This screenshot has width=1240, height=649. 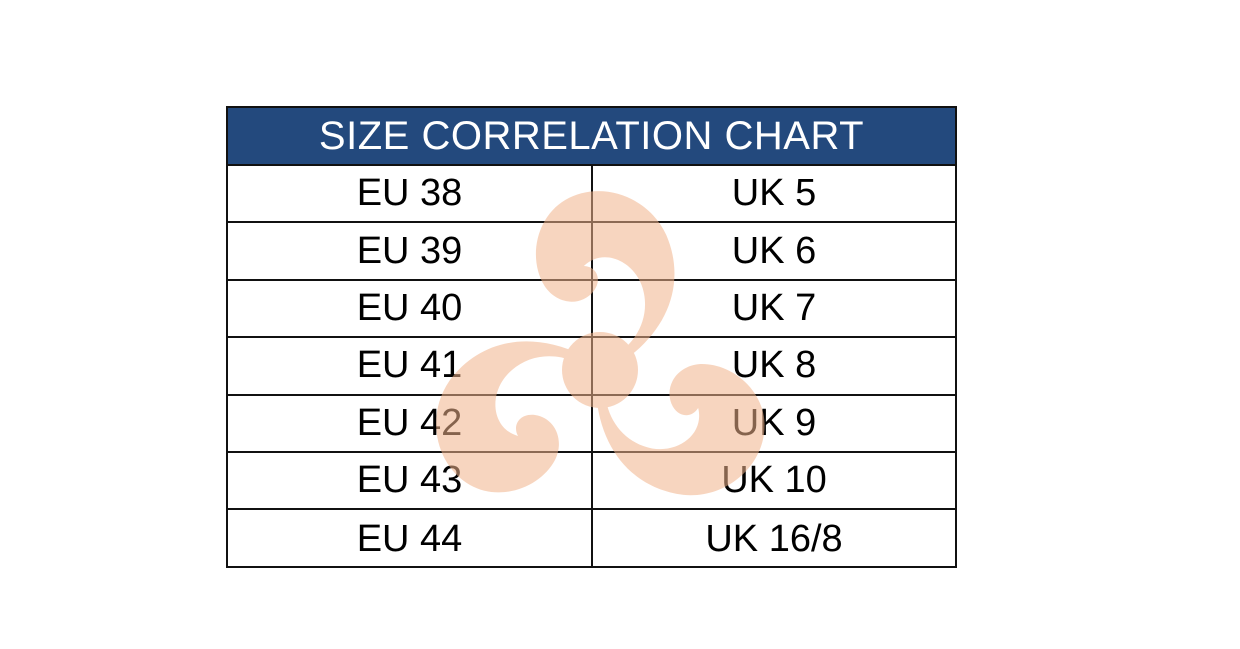 What do you see at coordinates (410, 480) in the screenshot?
I see `eu-size-cell: EU 43` at bounding box center [410, 480].